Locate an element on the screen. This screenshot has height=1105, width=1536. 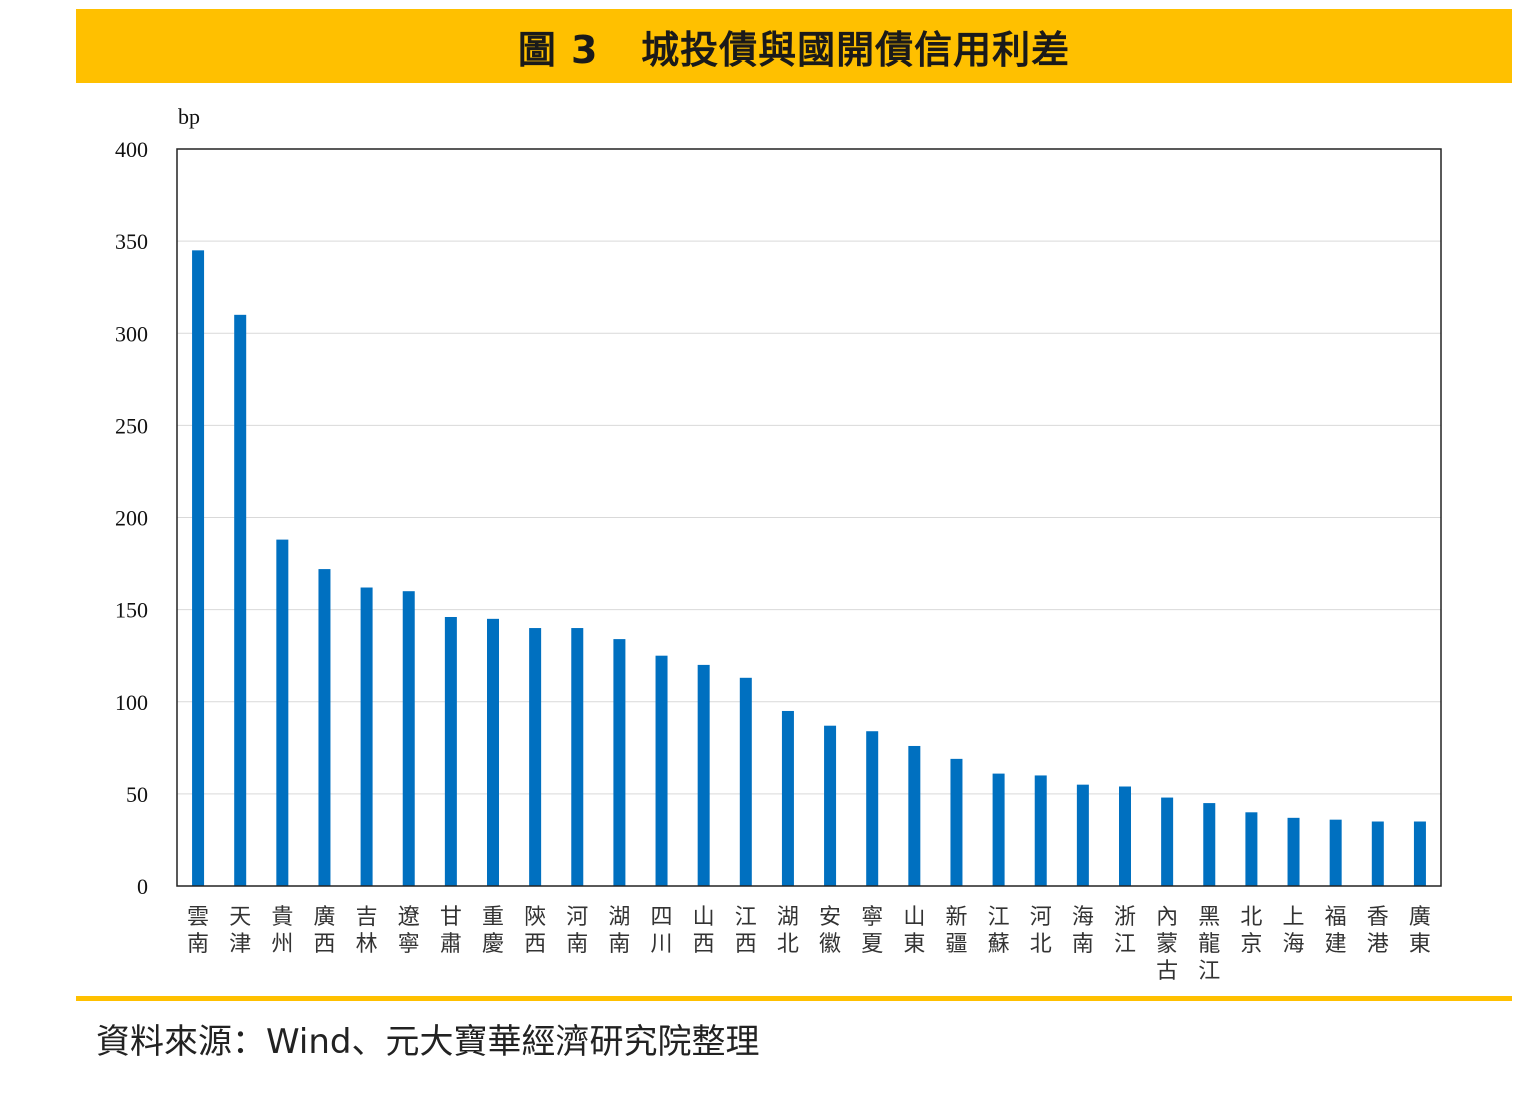
x-category-label: 江西 is located at coordinates (746, 931).